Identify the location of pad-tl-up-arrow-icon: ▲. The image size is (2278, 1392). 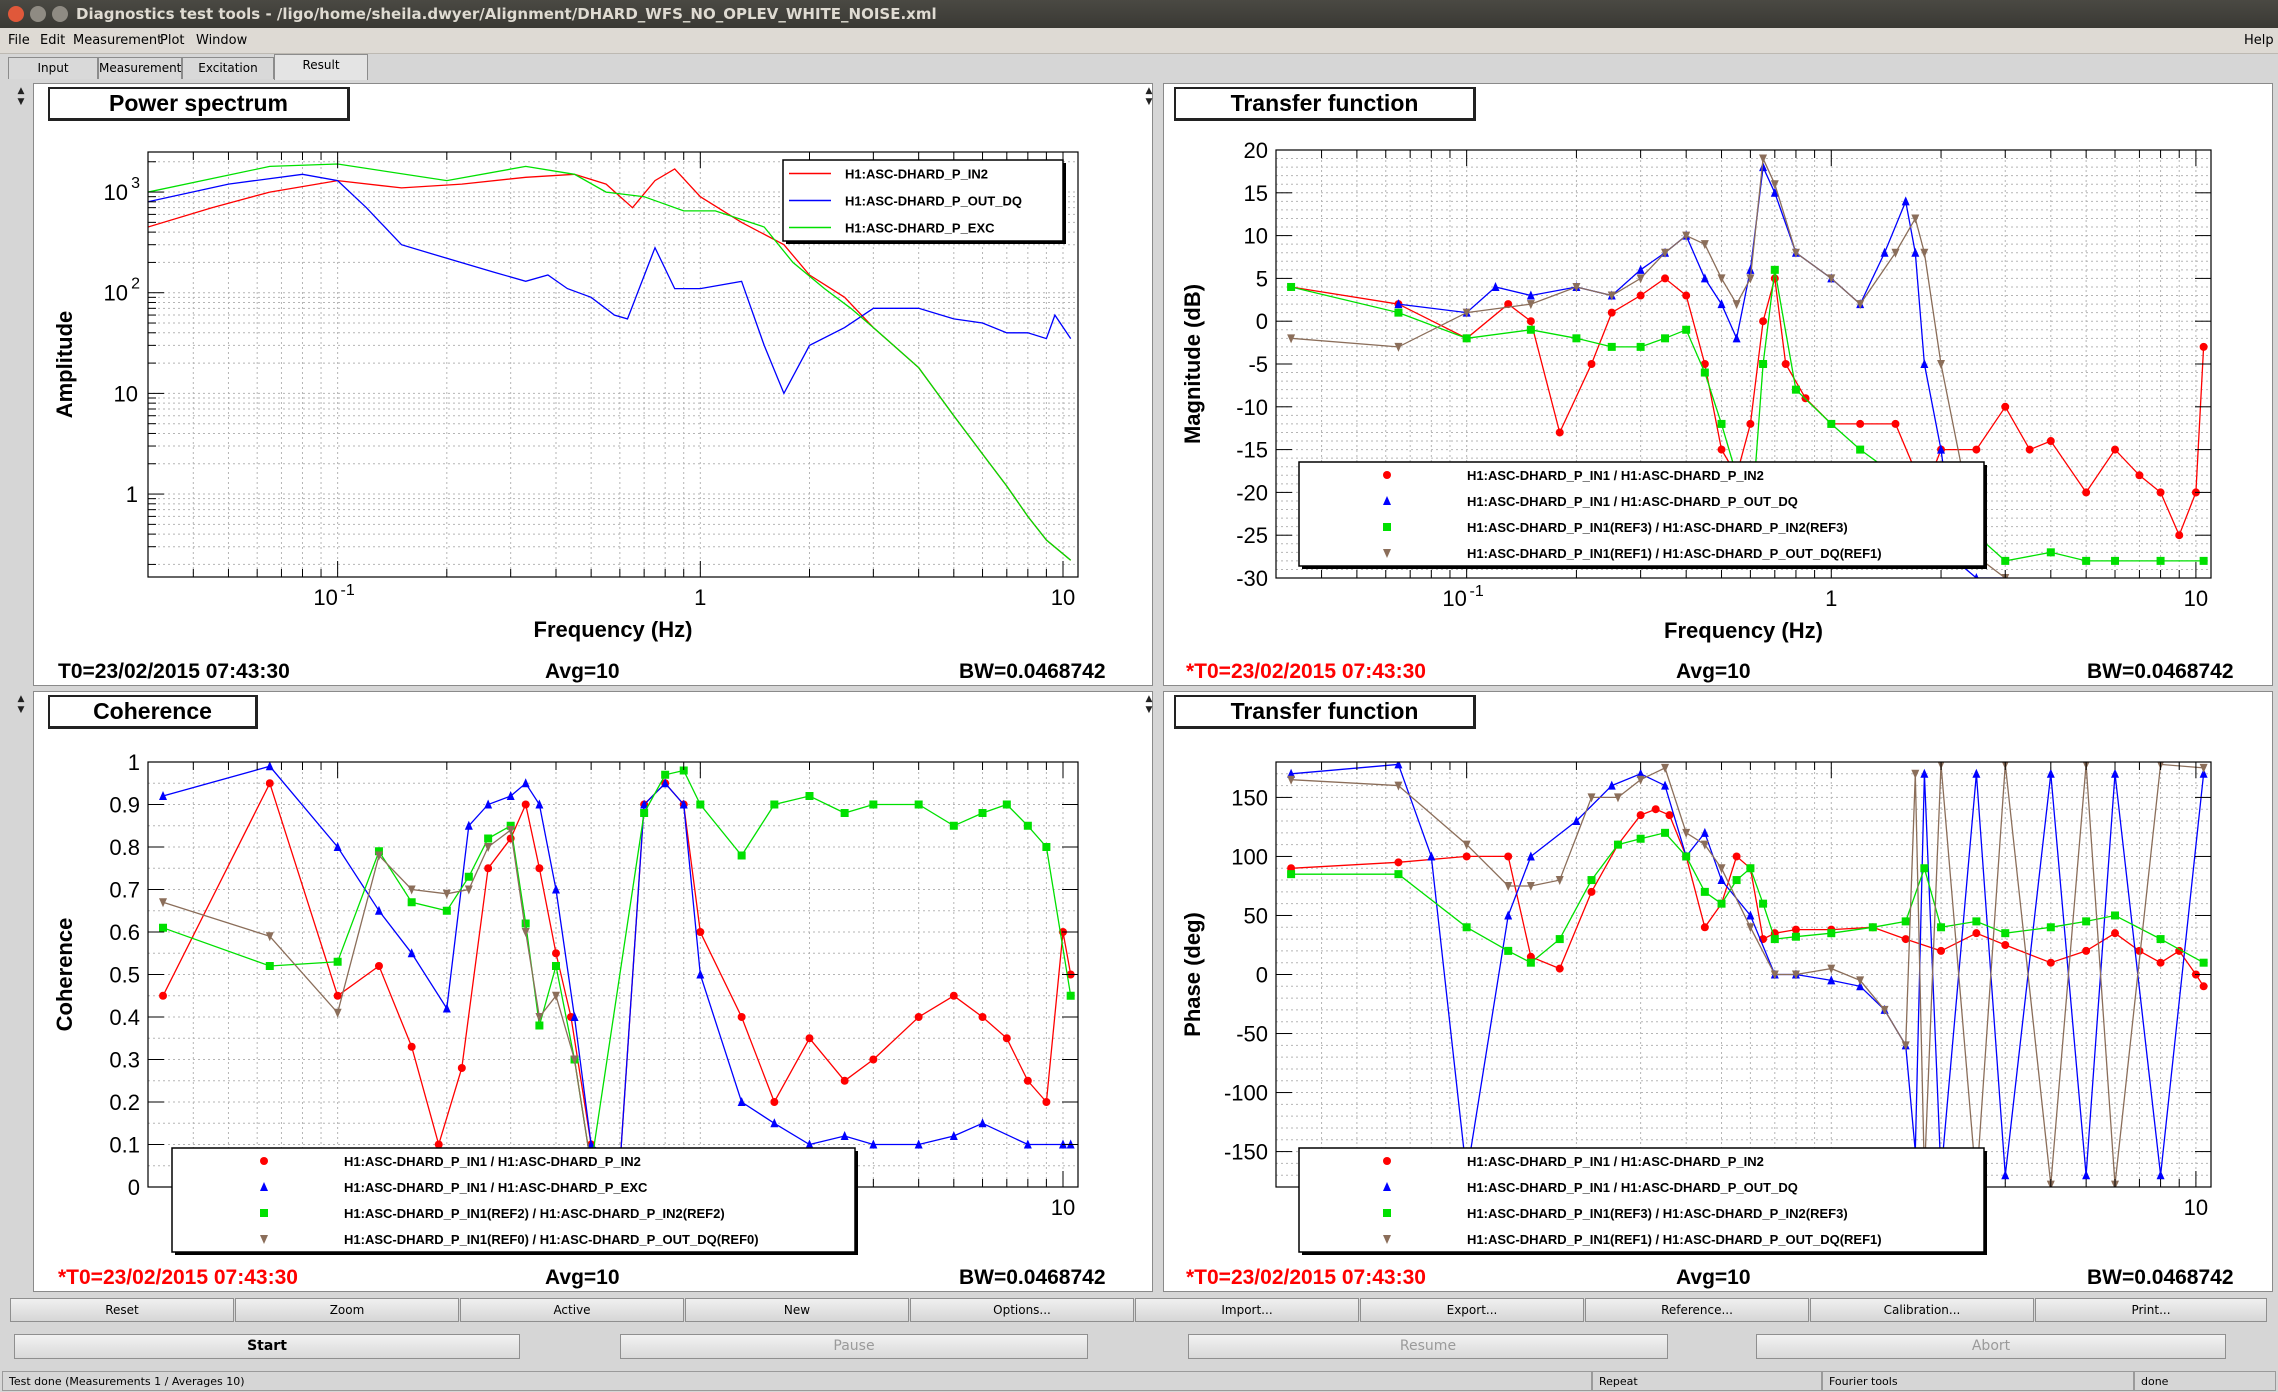
(21, 91).